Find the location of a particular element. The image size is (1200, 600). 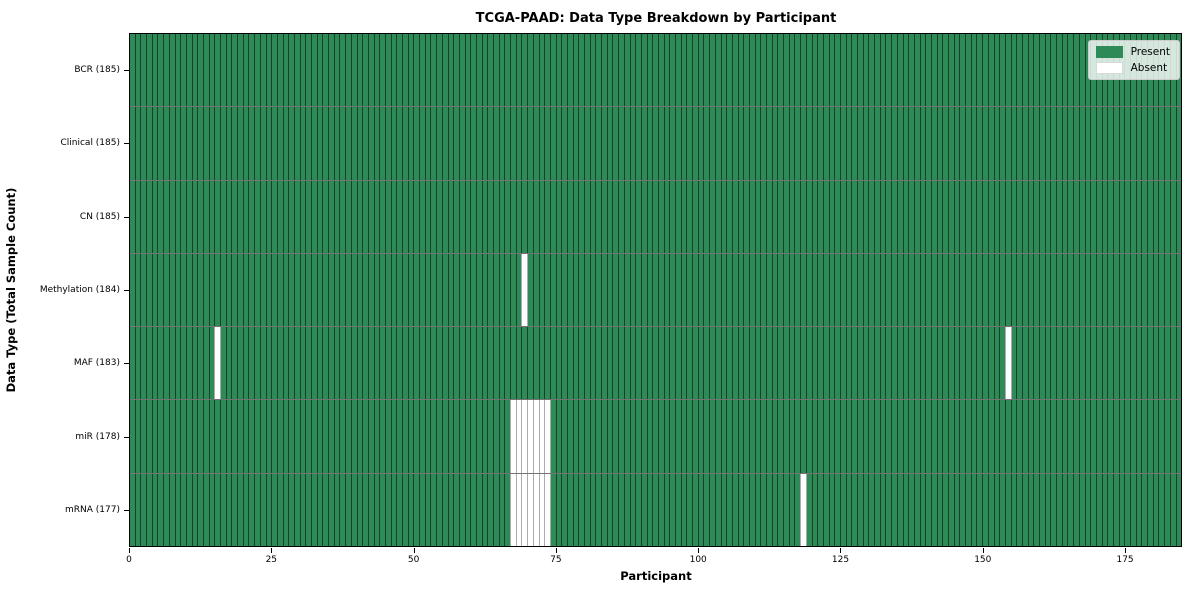

y-tick-label: Clinical (185) is located at coordinates (90, 143).